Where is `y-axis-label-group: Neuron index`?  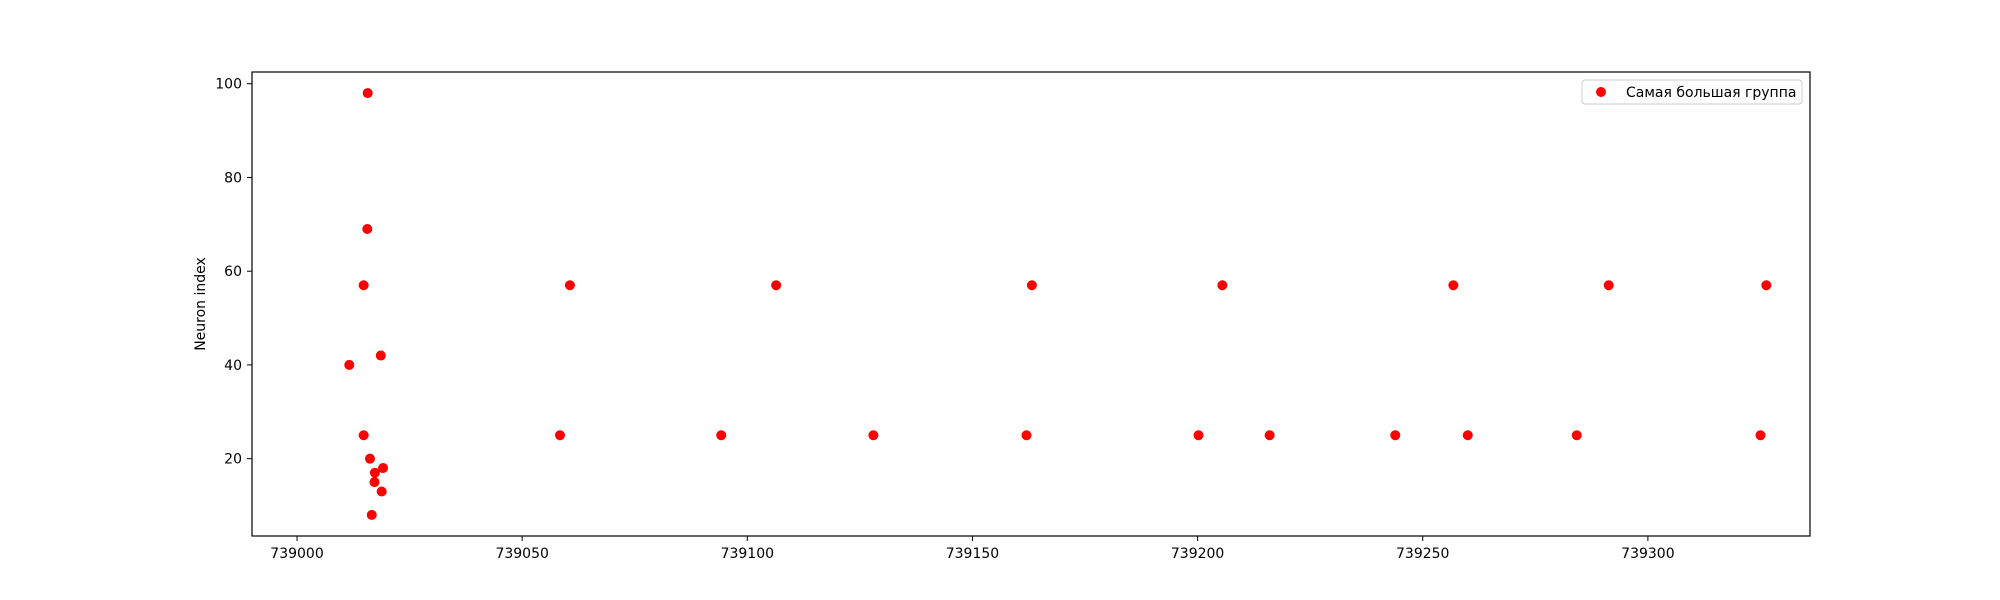
y-axis-label-group: Neuron index is located at coordinates (201, 304).